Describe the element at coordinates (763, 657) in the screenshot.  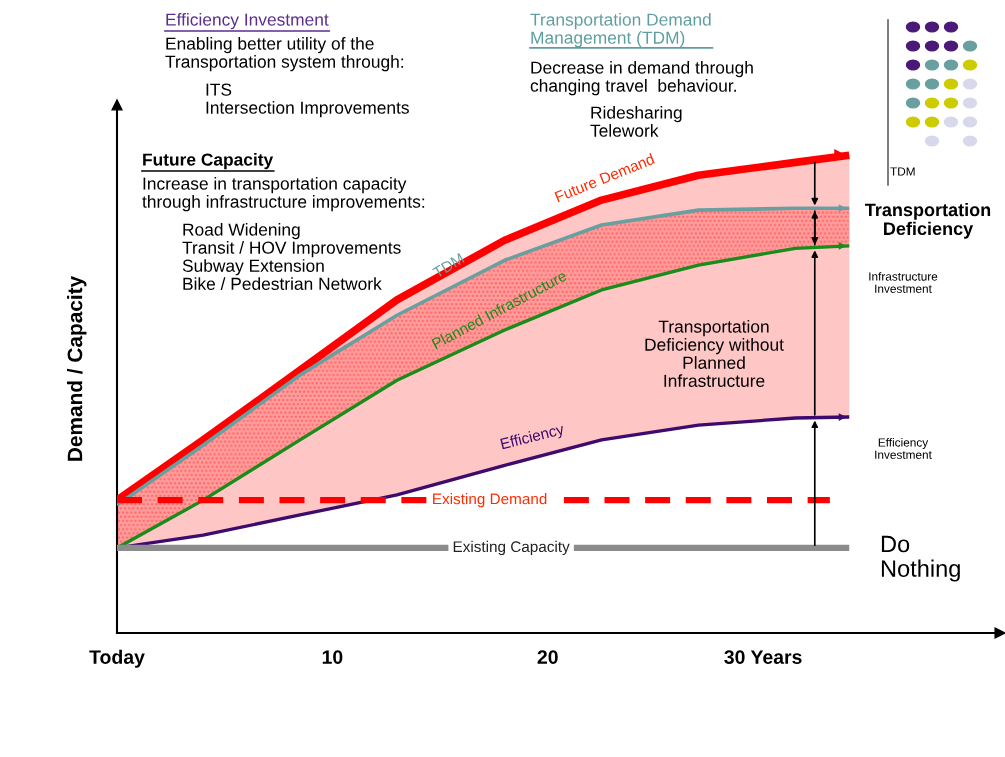
I see `x-tick-label: 30 Years` at that location.